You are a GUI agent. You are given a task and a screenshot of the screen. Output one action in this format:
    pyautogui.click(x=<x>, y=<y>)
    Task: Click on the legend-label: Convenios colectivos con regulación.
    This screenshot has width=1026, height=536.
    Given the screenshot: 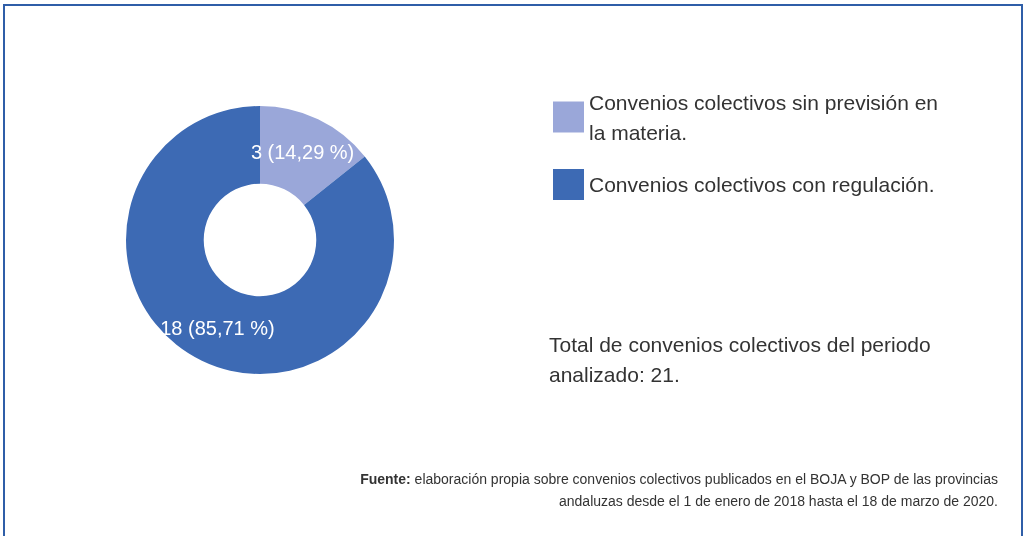 What is the action you would take?
    pyautogui.click(x=762, y=184)
    